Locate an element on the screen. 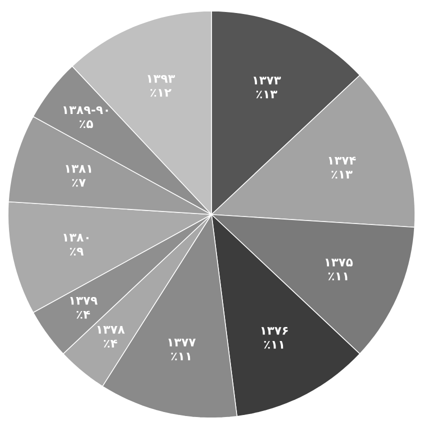  slice-label: ۱۳۷۹ is located at coordinates (84, 301).